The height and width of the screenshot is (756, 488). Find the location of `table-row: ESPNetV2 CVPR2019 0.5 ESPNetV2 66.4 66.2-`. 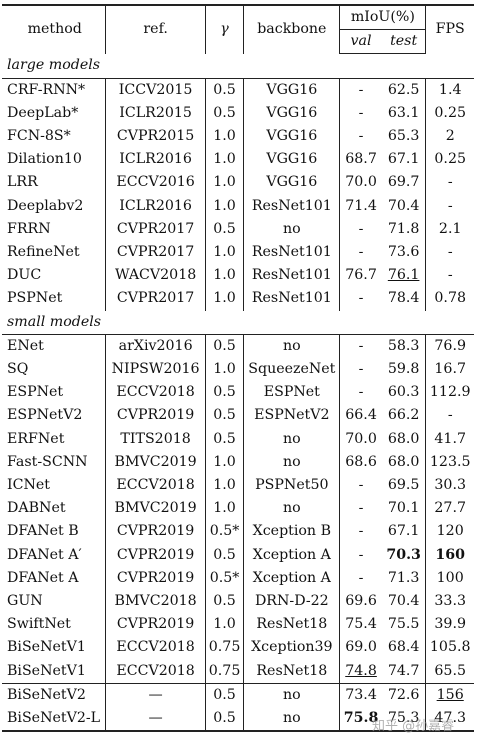

table-row: ESPNetV2 CVPR2019 0.5 ESPNetV2 66.4 66.2- is located at coordinates (238, 416).